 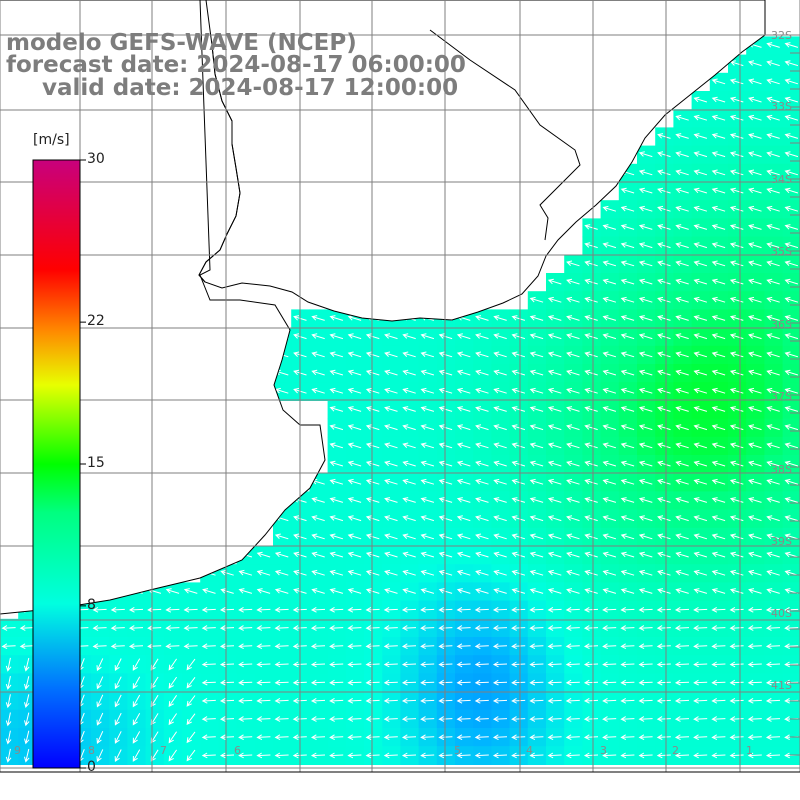 I want to click on latitude-label: 40S, so click(x=781, y=613).